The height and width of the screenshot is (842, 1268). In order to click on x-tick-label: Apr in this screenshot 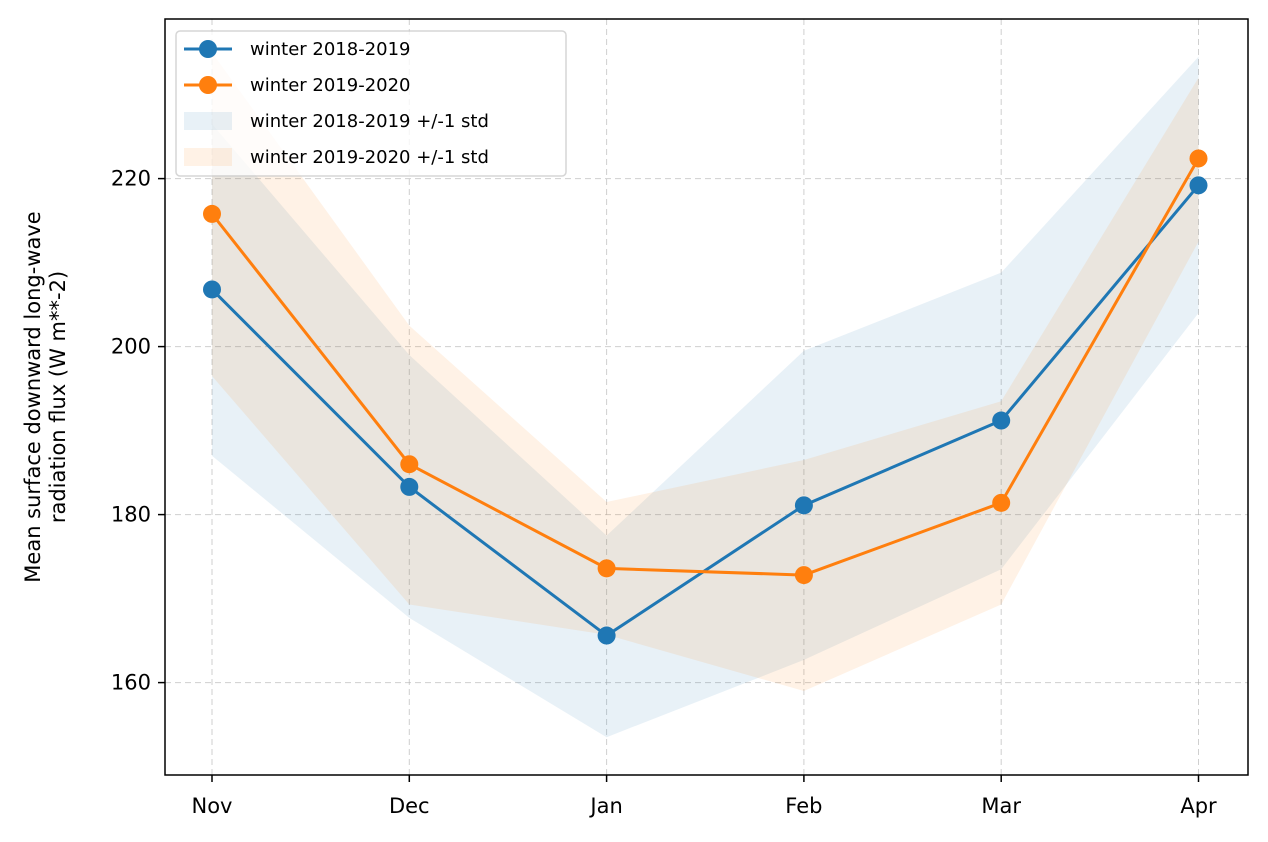, I will do `click(1198, 806)`.